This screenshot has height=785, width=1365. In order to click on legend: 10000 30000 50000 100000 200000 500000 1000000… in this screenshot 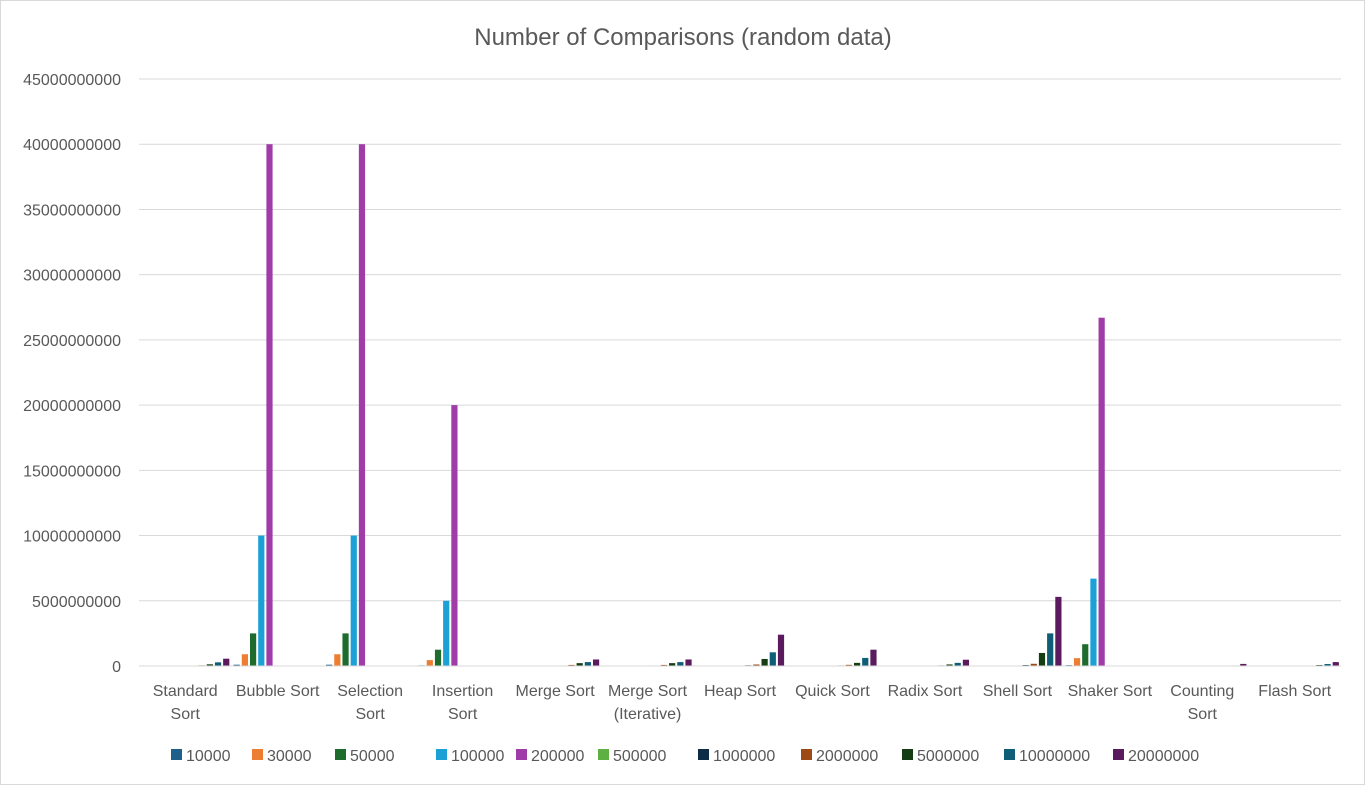, I will do `click(685, 756)`.